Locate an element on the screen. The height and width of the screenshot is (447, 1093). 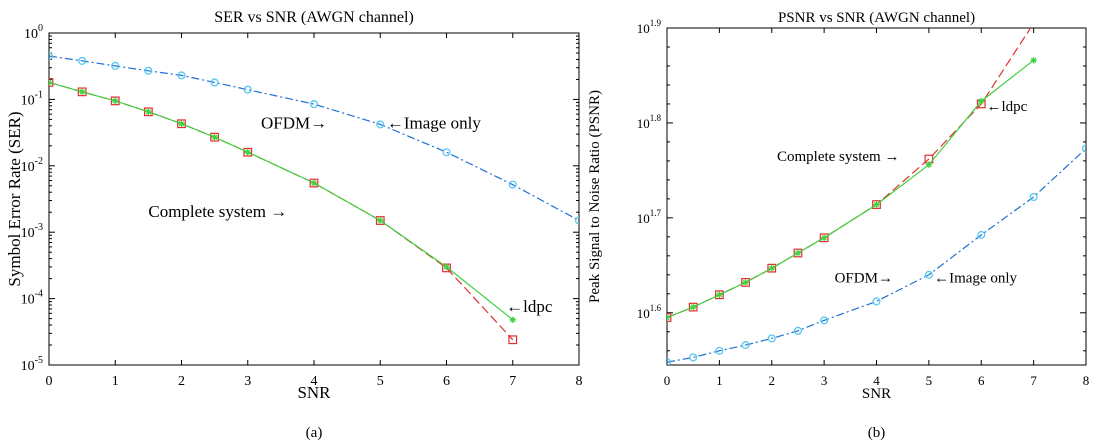
y-tick-label: 10⁻¹ is located at coordinates (32, 98).